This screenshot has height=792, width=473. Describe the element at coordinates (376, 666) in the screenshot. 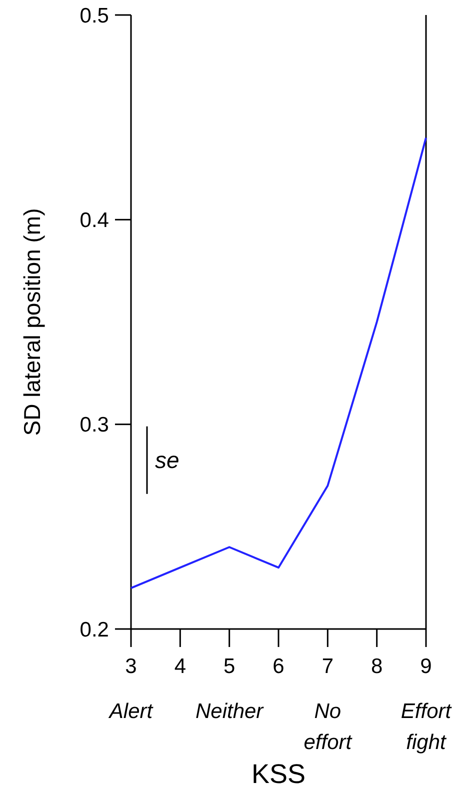

I see `x-tick-label: 8` at that location.